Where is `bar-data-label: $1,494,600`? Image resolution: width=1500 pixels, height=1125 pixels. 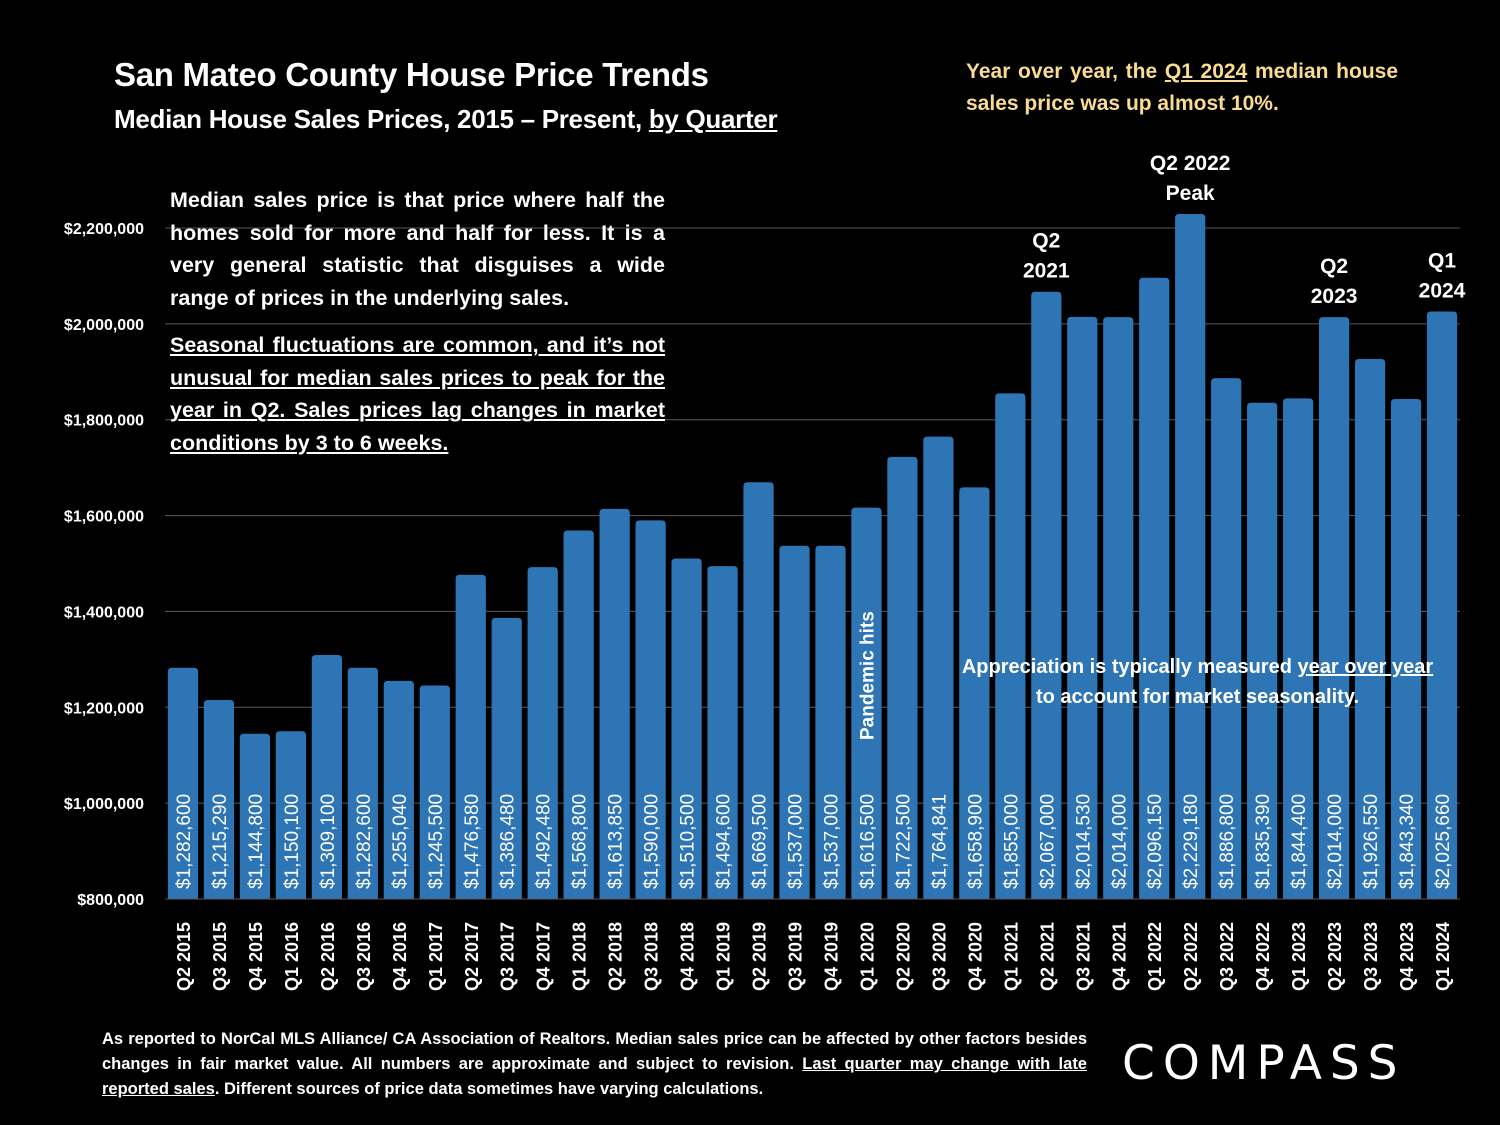 bar-data-label: $1,494,600 is located at coordinates (724, 841).